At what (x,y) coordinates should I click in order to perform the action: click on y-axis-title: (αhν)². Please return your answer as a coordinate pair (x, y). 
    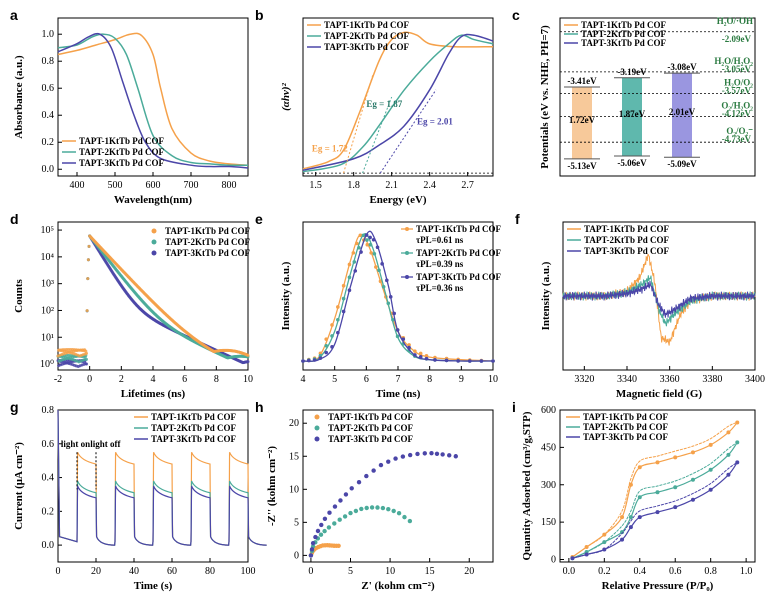
    Looking at the image, I should click on (286, 96).